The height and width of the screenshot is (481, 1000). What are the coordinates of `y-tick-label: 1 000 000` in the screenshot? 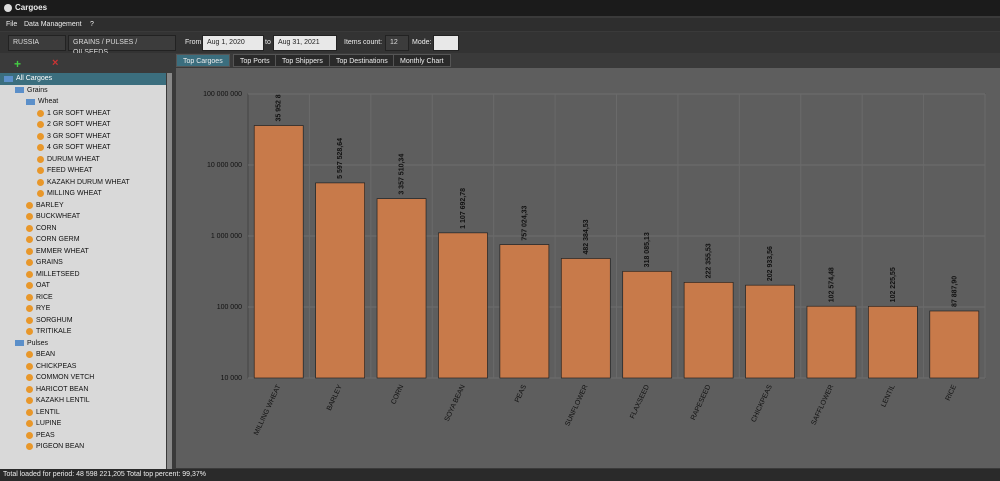 It's located at (226, 236).